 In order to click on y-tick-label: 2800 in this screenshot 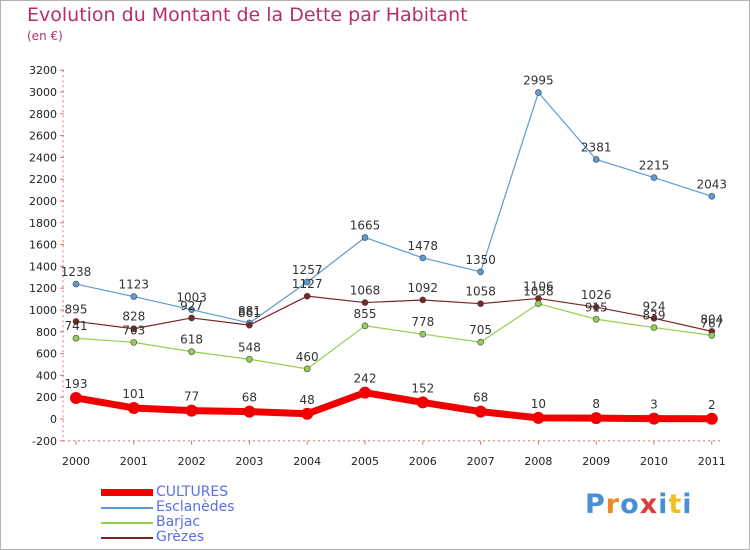, I will do `click(43, 114)`.